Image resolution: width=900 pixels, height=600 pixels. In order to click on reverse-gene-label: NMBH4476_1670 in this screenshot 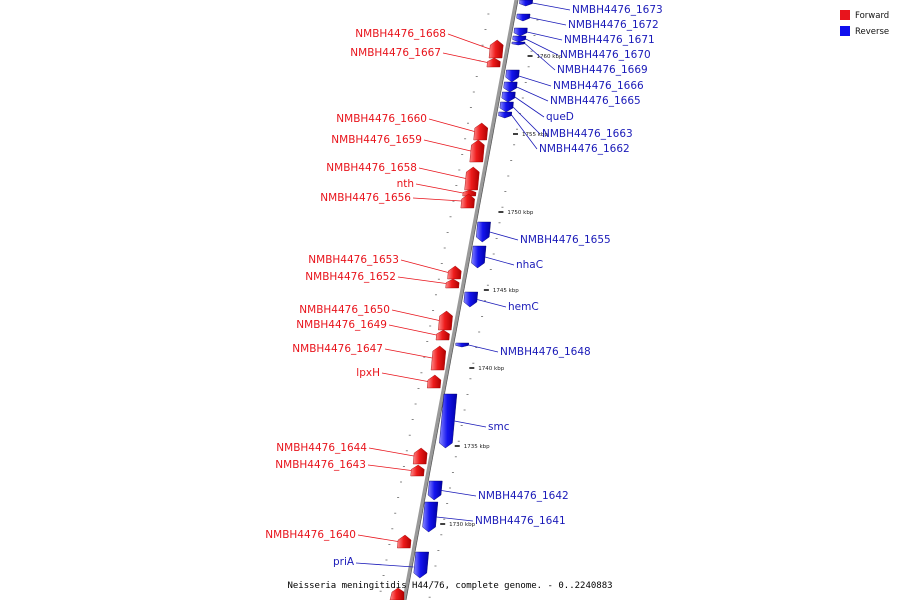, I will do `click(605, 55)`.